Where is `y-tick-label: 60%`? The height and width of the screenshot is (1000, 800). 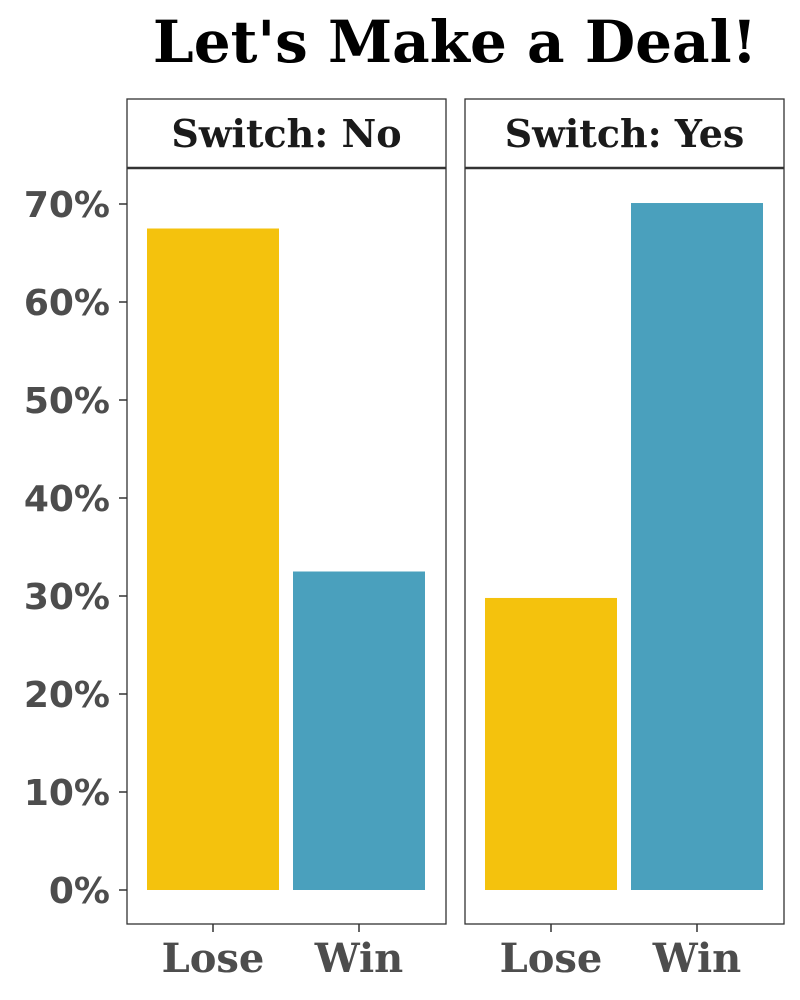 y-tick-label: 60% is located at coordinates (67, 303).